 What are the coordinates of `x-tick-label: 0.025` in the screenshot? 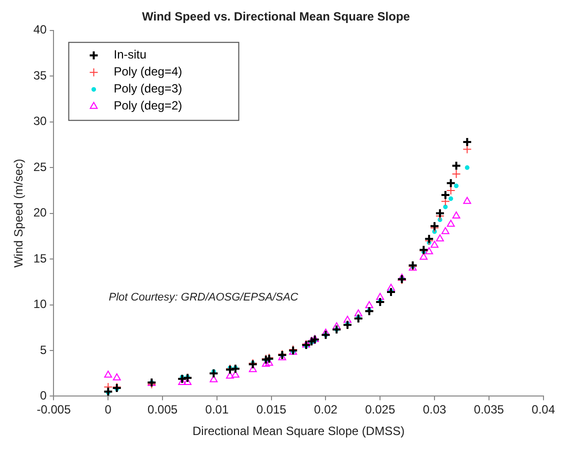 It's located at (380, 409).